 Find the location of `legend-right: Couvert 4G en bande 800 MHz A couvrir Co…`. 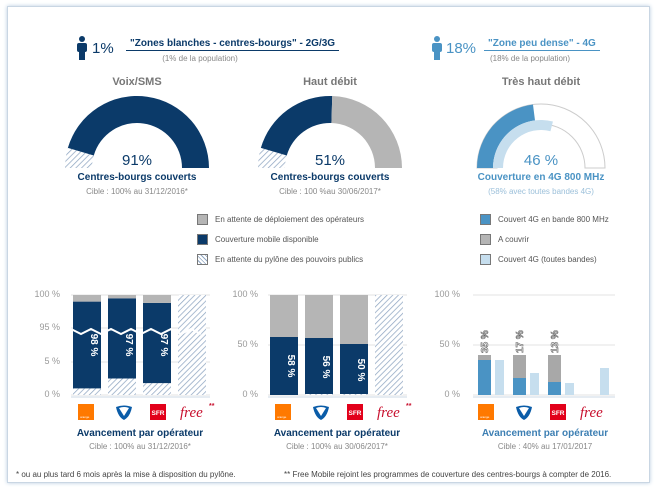

legend-right: Couvert 4G en bande 800 MHz A couvrir Co… is located at coordinates (544, 239).